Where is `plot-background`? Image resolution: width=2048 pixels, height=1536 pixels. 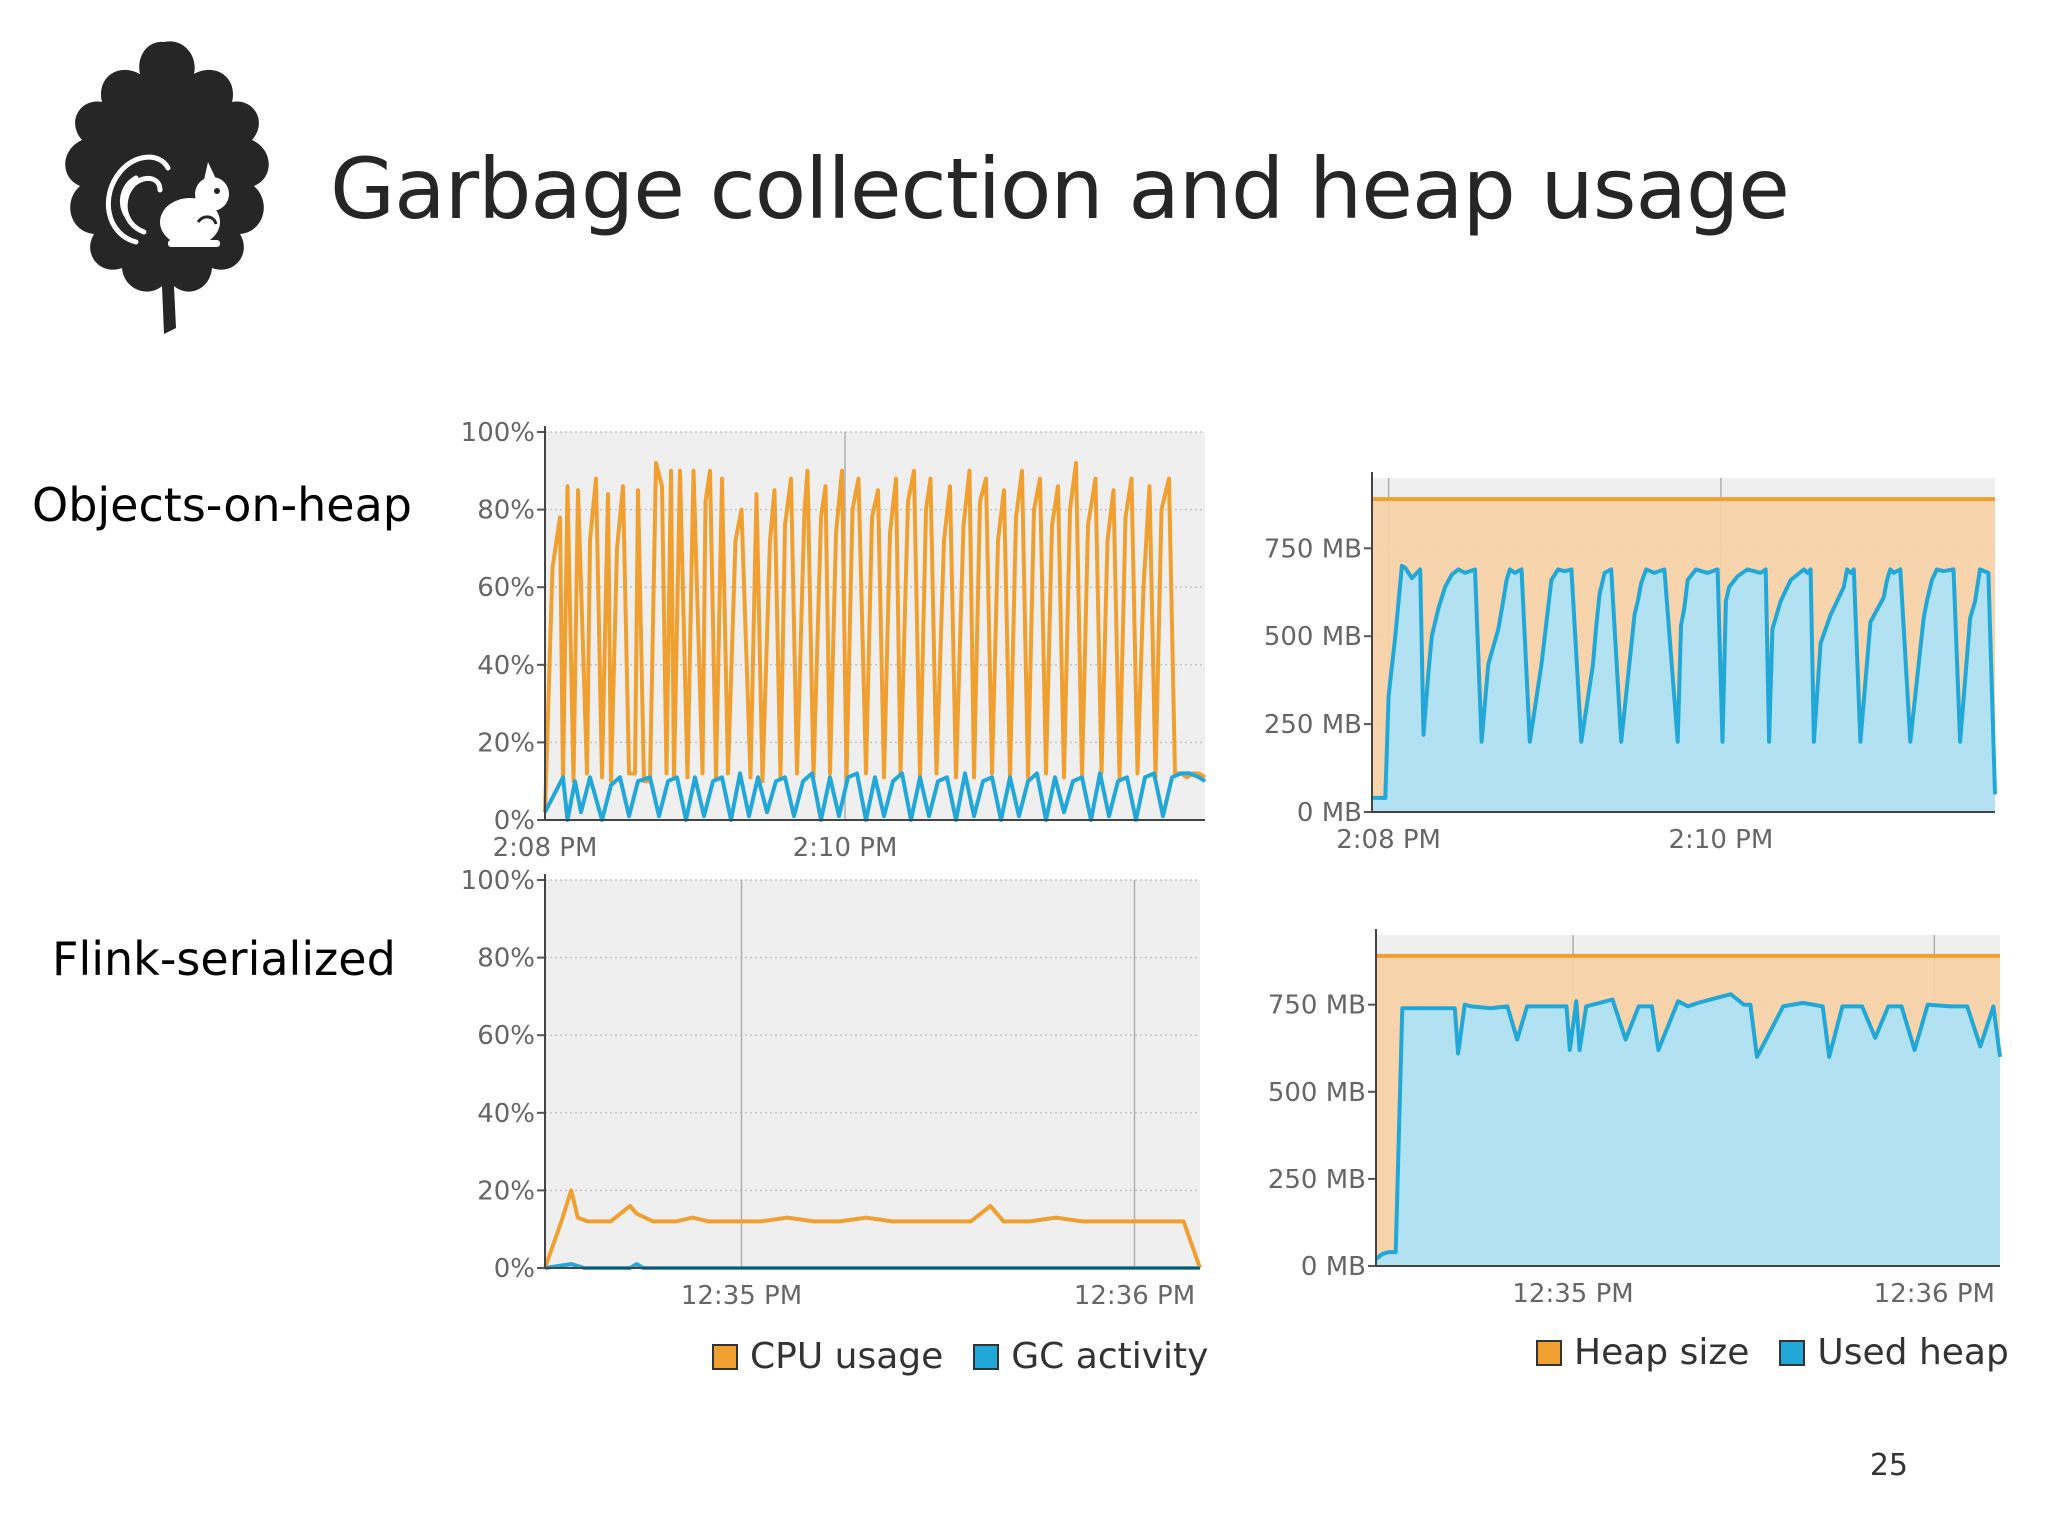 plot-background is located at coordinates (872, 1074).